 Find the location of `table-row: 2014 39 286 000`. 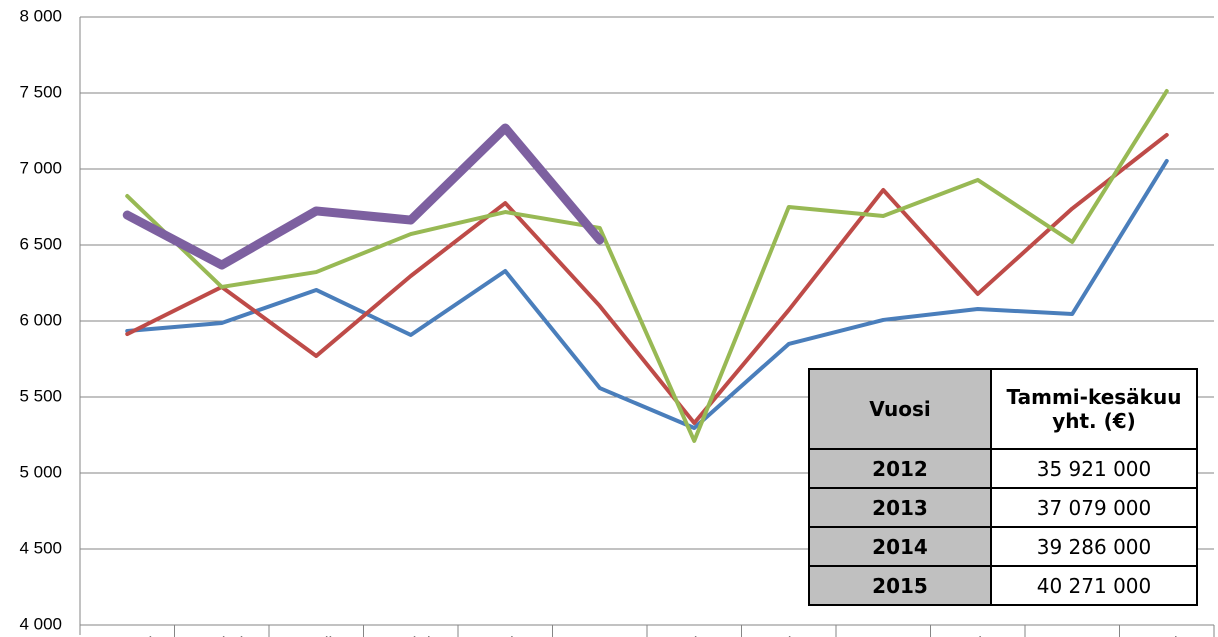

table-row: 2014 39 286 000 is located at coordinates (1003, 546).